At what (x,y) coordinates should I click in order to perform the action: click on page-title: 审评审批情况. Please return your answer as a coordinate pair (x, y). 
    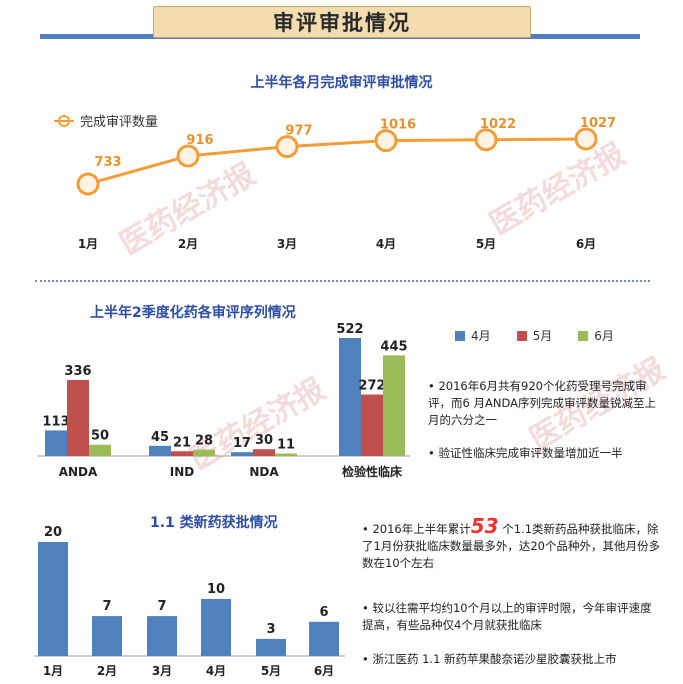
    Looking at the image, I should click on (342, 23).